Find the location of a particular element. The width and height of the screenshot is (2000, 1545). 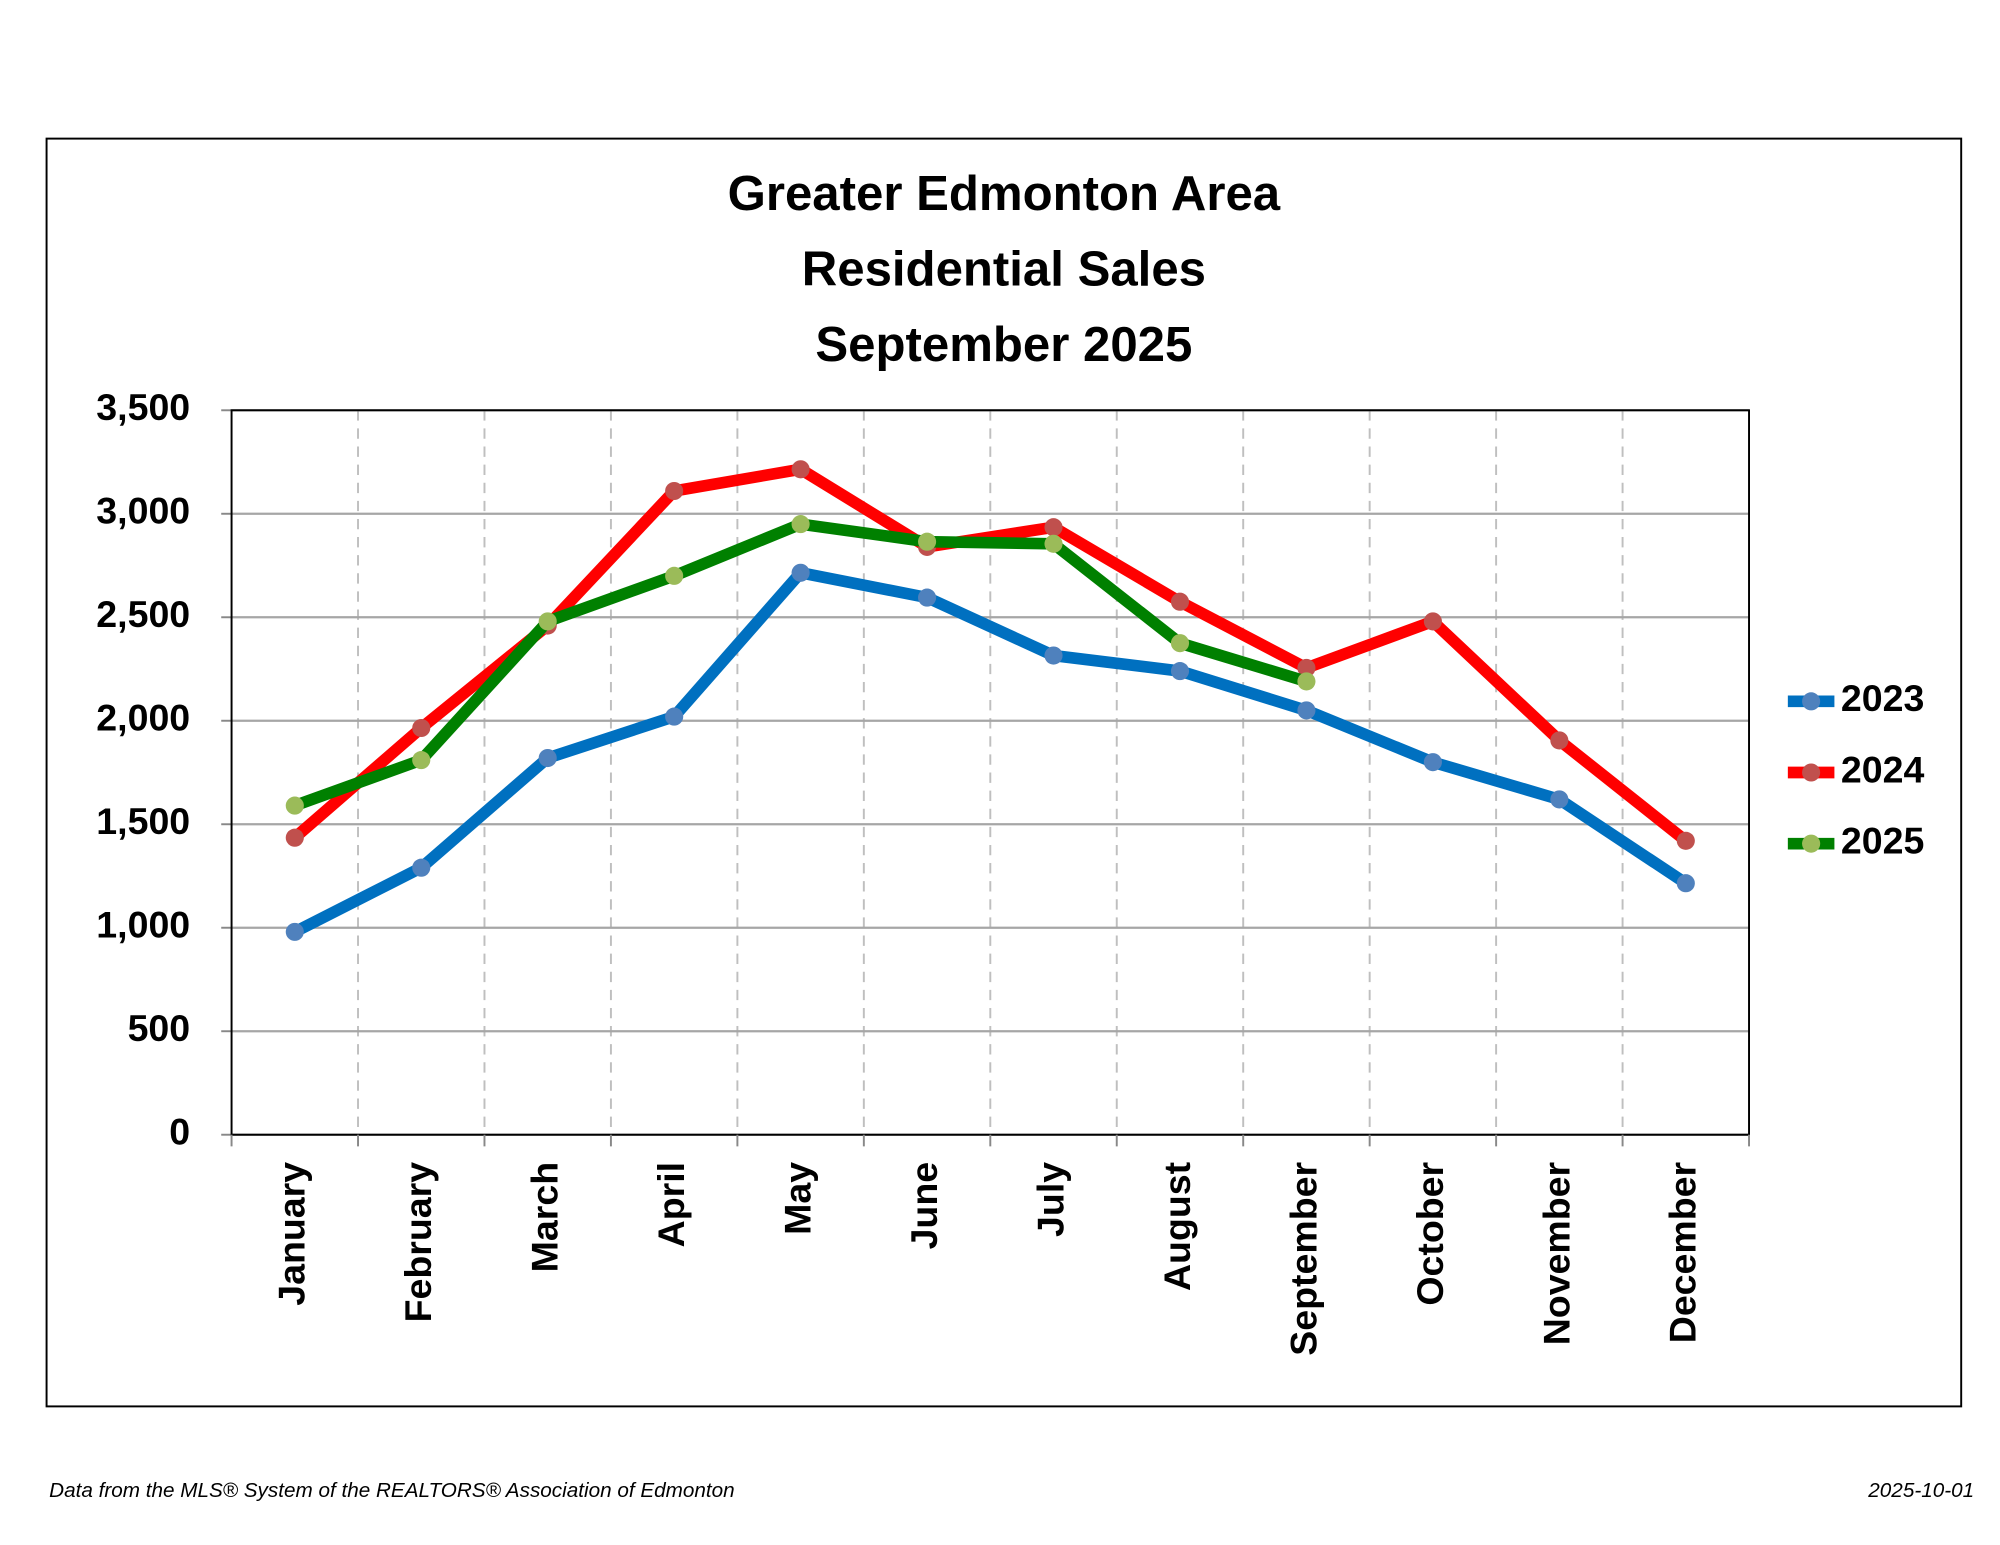

y-tick-label: 3,000 is located at coordinates (143, 511).